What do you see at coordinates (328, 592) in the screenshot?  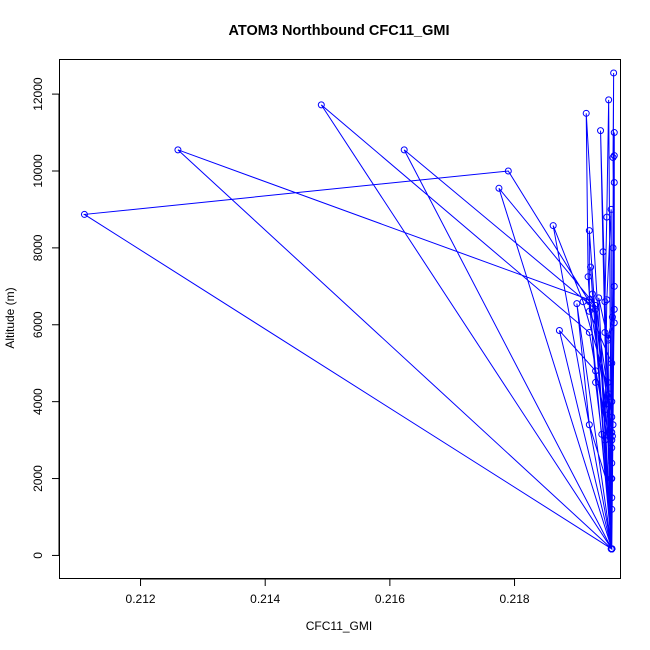 I see `x-axis: 0.212 0.214 0.216 0.218` at bounding box center [328, 592].